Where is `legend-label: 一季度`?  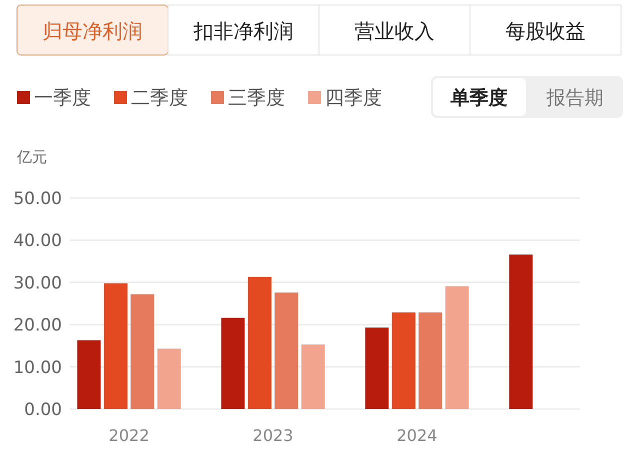
legend-label: 一季度 is located at coordinates (62, 98).